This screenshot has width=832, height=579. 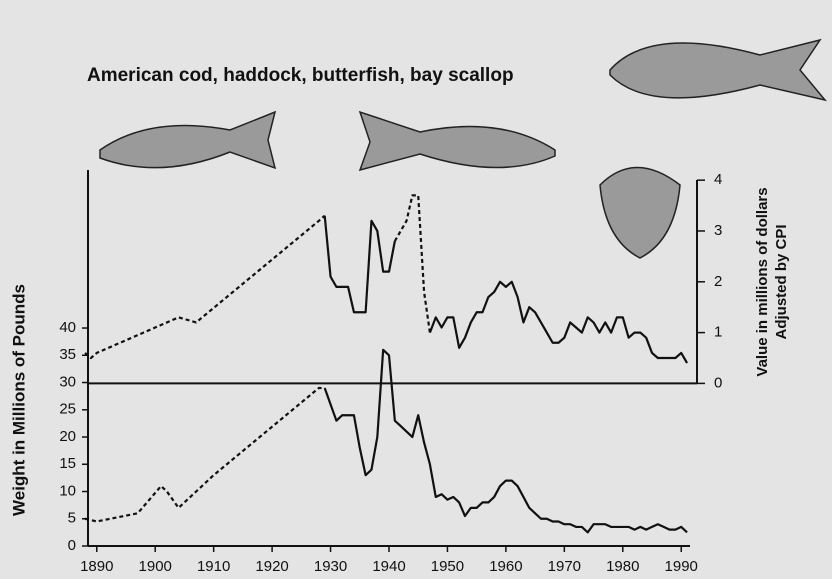 What do you see at coordinates (72, 545) in the screenshot?
I see `y-tick-label: 0` at bounding box center [72, 545].